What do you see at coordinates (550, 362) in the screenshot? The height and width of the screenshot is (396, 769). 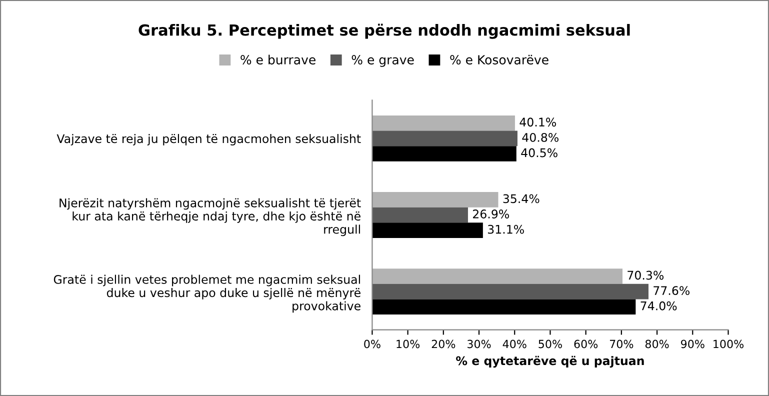 I see `x-axis-title: % e qytetarëve që u pajtuan` at bounding box center [550, 362].